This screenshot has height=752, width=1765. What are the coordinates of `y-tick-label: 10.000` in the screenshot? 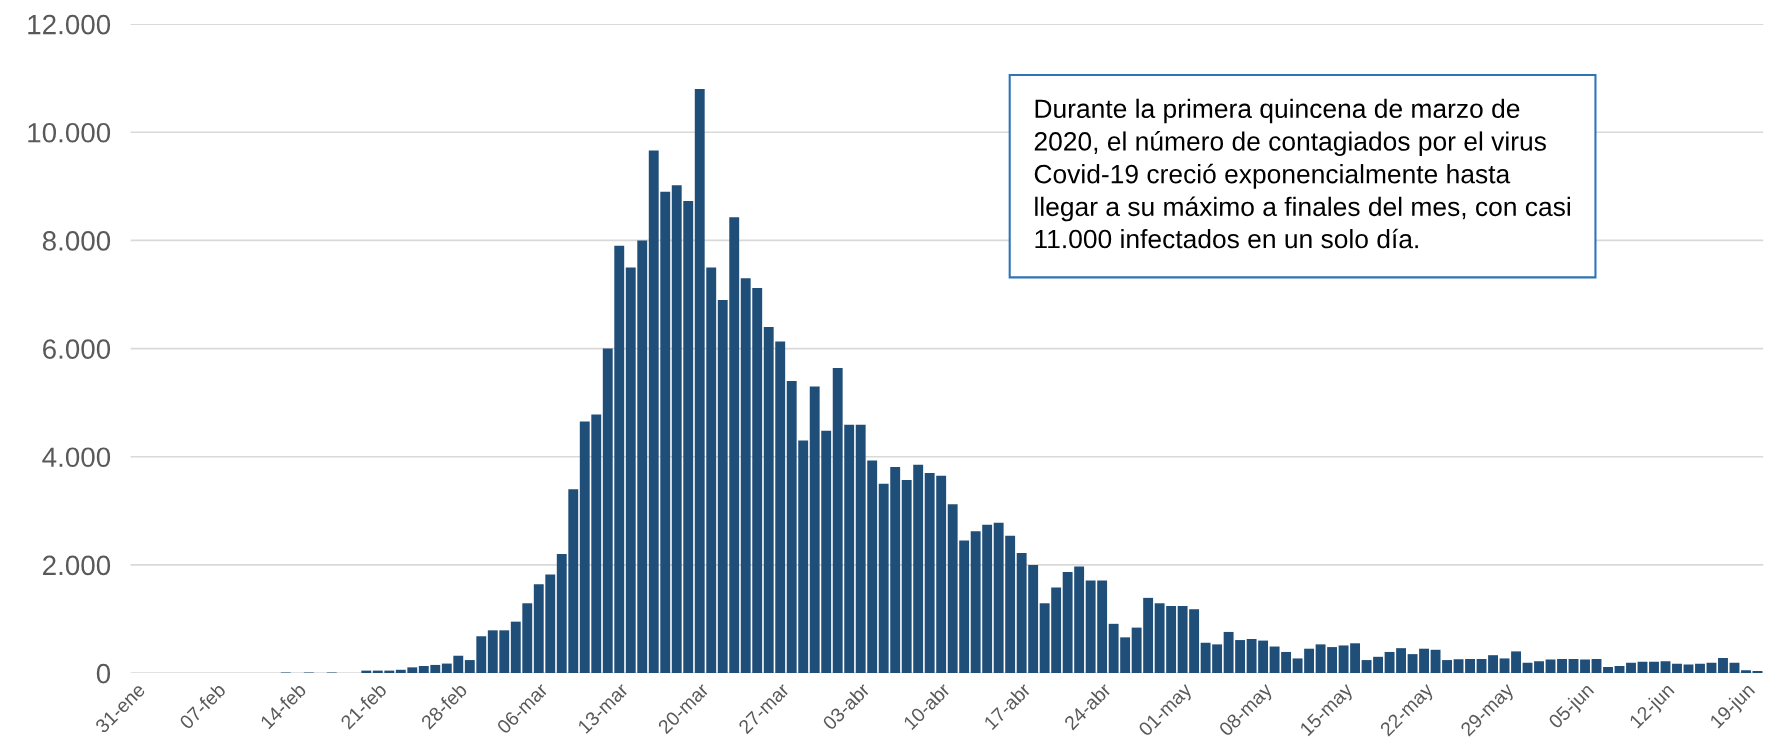 It's located at (69, 132).